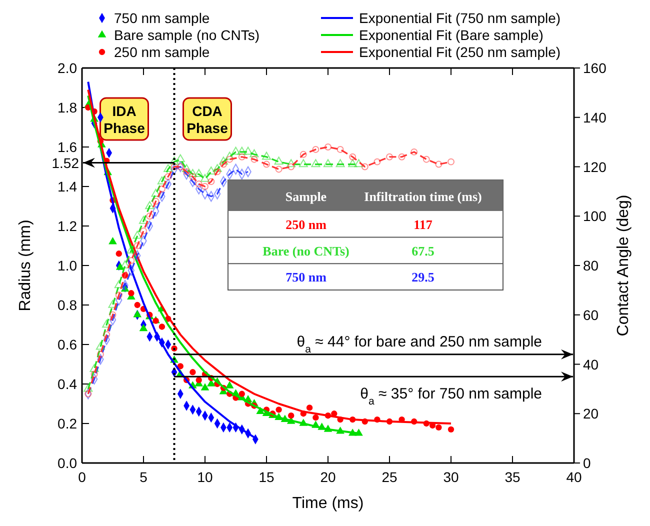 The image size is (650, 526). What do you see at coordinates (266, 477) in the screenshot?
I see `x-tick-label: 15` at bounding box center [266, 477].